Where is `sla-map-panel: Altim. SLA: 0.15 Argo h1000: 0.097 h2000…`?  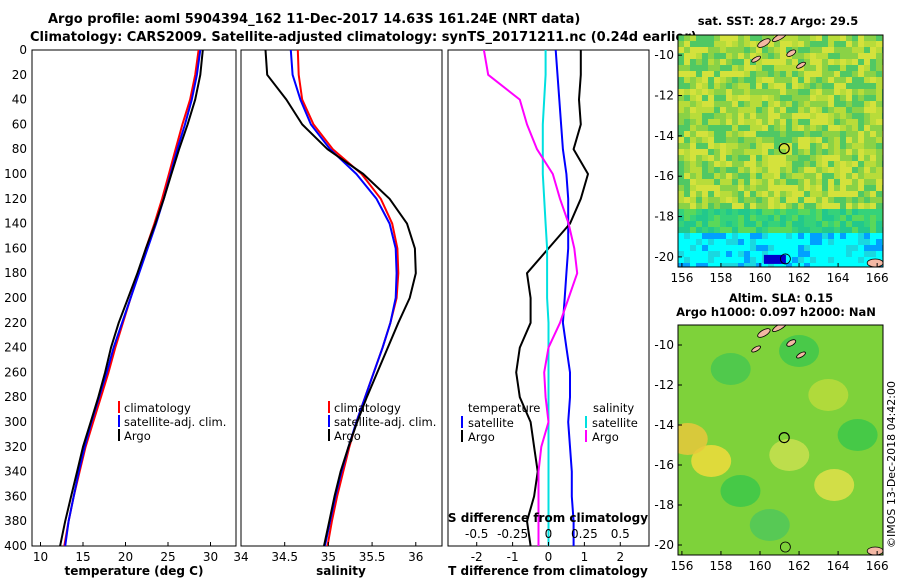
sla-map-panel: Altim. SLA: 0.15 Argo h1000: 0.097 h2000… is located at coordinates (771, 432).